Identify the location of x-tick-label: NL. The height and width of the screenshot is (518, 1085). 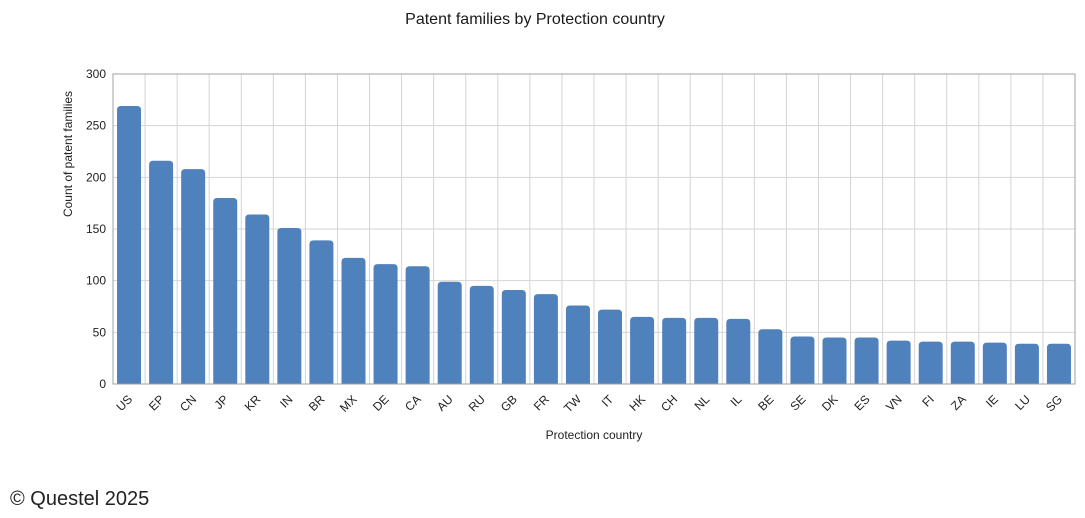
(702, 402).